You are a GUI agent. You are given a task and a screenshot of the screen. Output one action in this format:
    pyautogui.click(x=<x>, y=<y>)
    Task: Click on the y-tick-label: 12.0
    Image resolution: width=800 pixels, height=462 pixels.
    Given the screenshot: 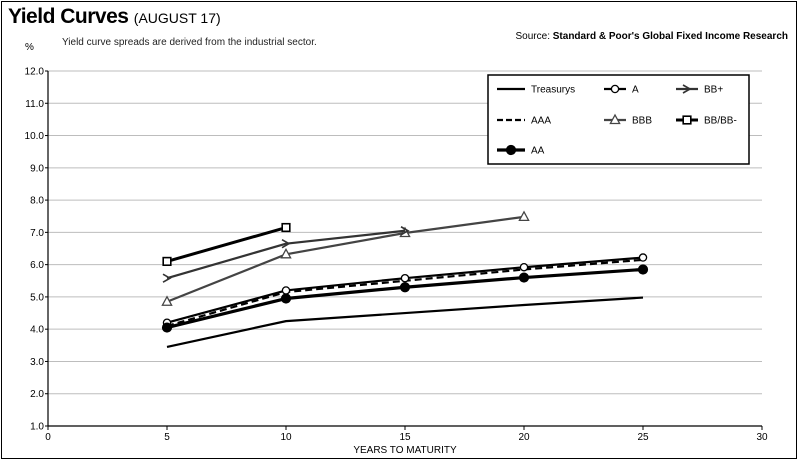 What is the action you would take?
    pyautogui.click(x=35, y=72)
    